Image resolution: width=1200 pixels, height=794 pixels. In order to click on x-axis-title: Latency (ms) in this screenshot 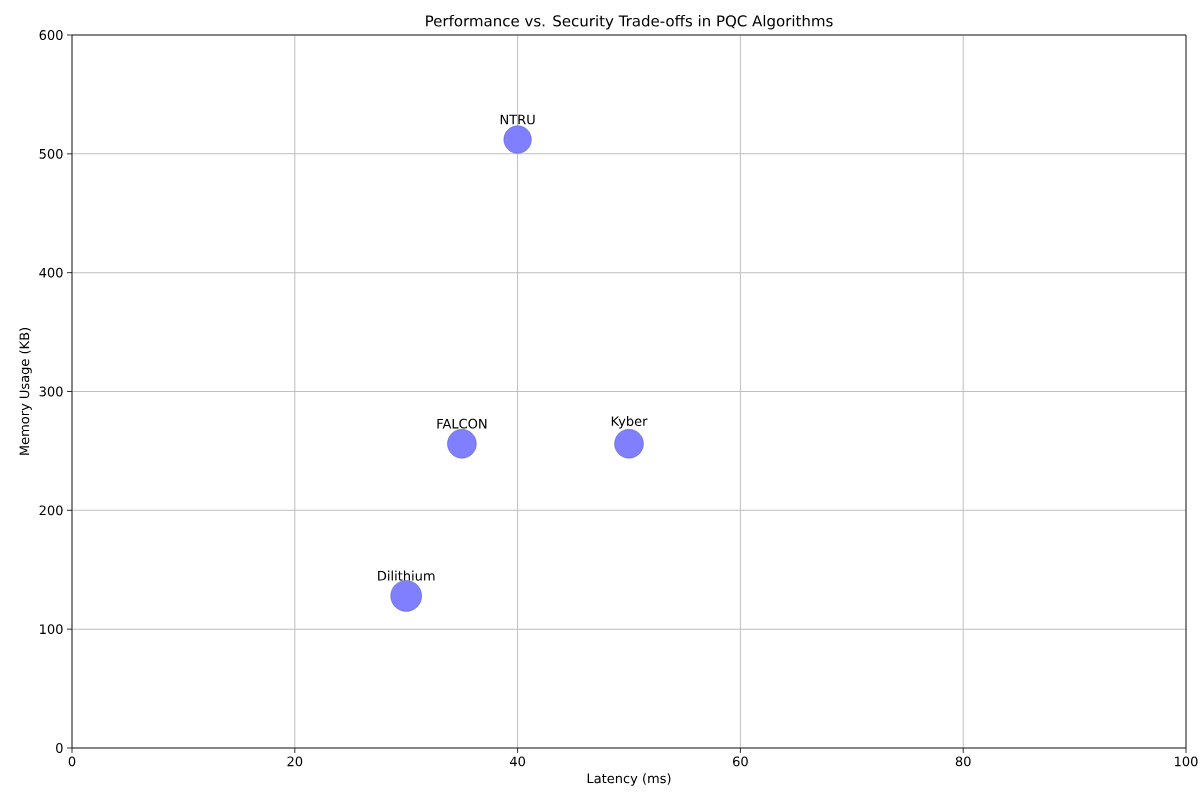, I will do `click(629, 779)`.